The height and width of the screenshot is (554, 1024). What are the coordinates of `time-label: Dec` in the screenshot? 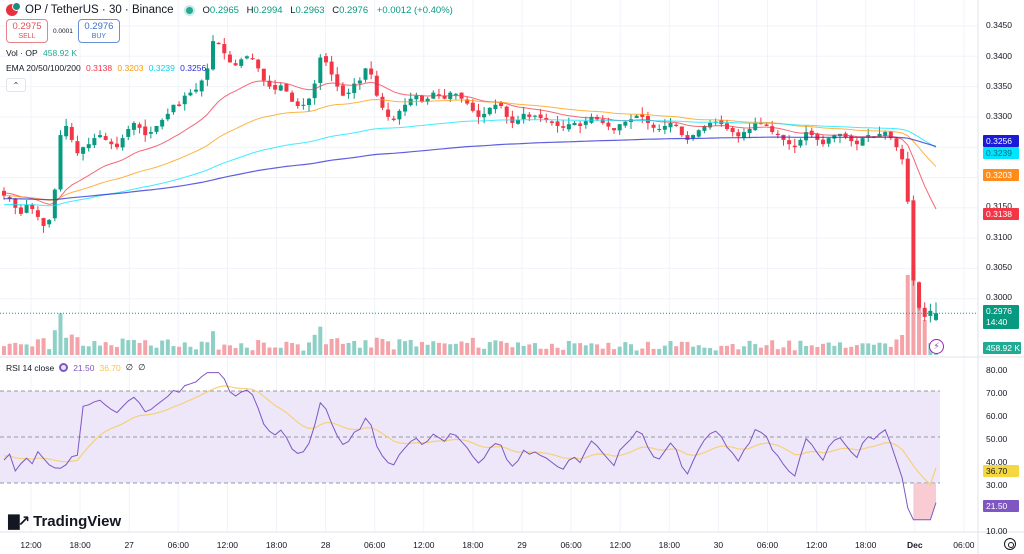 It's located at (915, 545).